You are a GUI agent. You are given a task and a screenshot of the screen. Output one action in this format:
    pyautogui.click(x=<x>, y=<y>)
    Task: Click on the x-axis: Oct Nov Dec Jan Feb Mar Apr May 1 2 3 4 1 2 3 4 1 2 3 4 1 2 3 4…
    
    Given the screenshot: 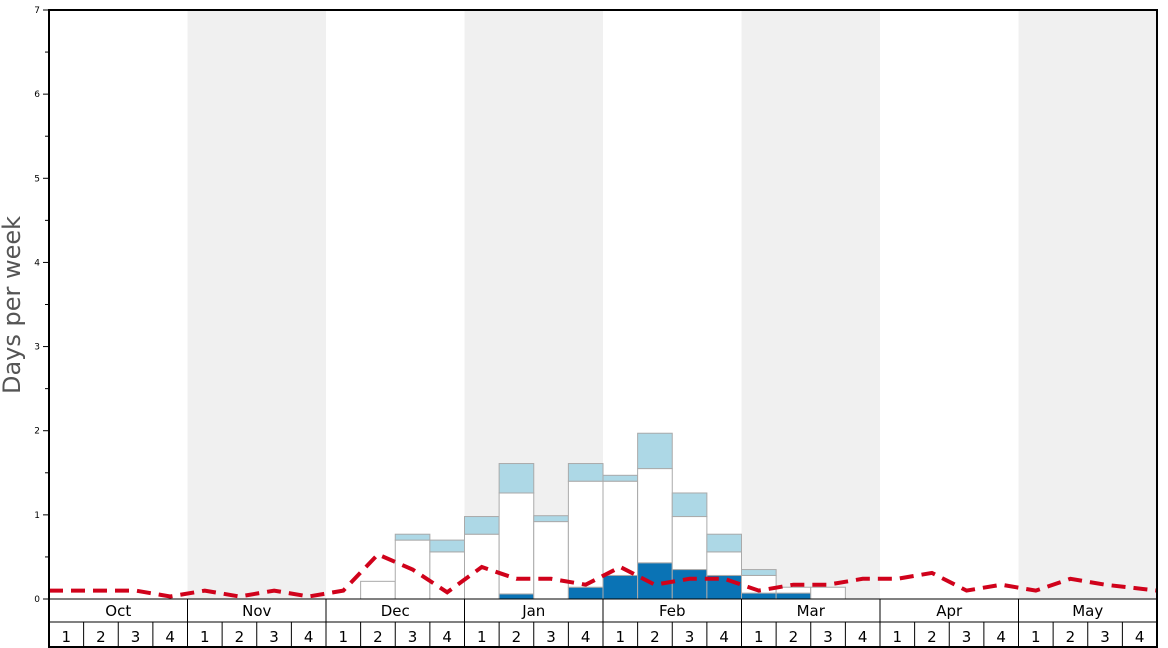 What is the action you would take?
    pyautogui.click(x=603, y=622)
    